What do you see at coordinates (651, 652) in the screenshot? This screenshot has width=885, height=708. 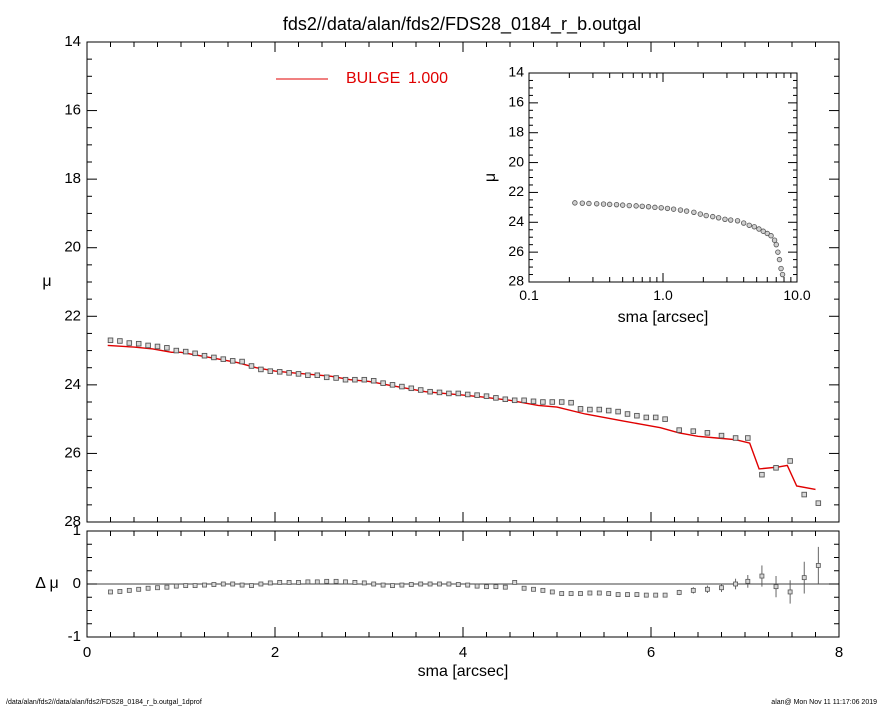 I see `x-tick-label: 6` at bounding box center [651, 652].